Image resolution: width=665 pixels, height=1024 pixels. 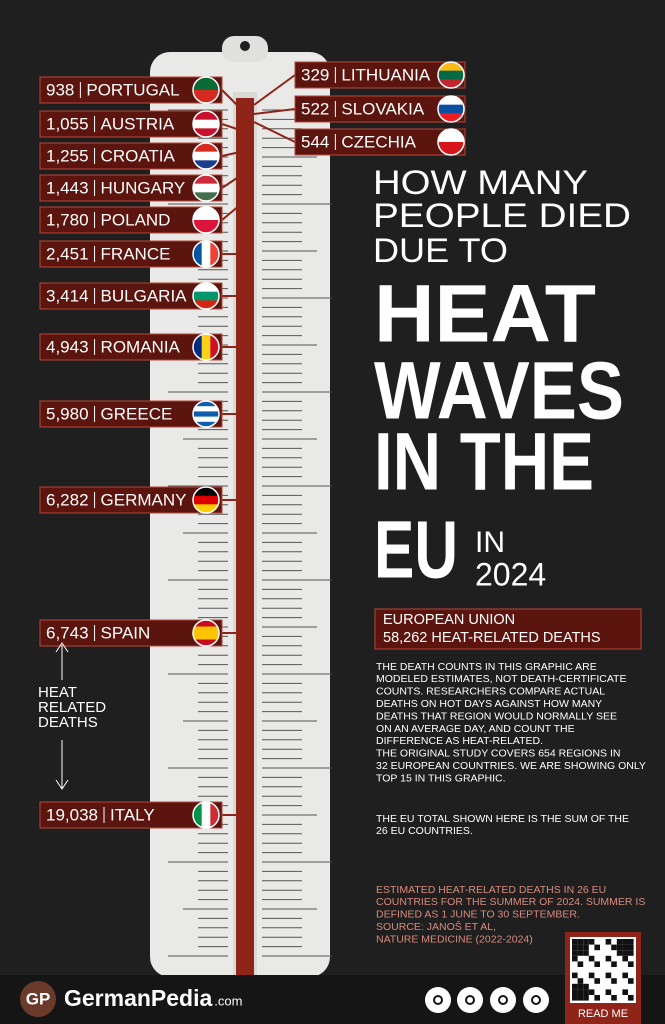 I want to click on footer-bar, so click(x=332, y=999).